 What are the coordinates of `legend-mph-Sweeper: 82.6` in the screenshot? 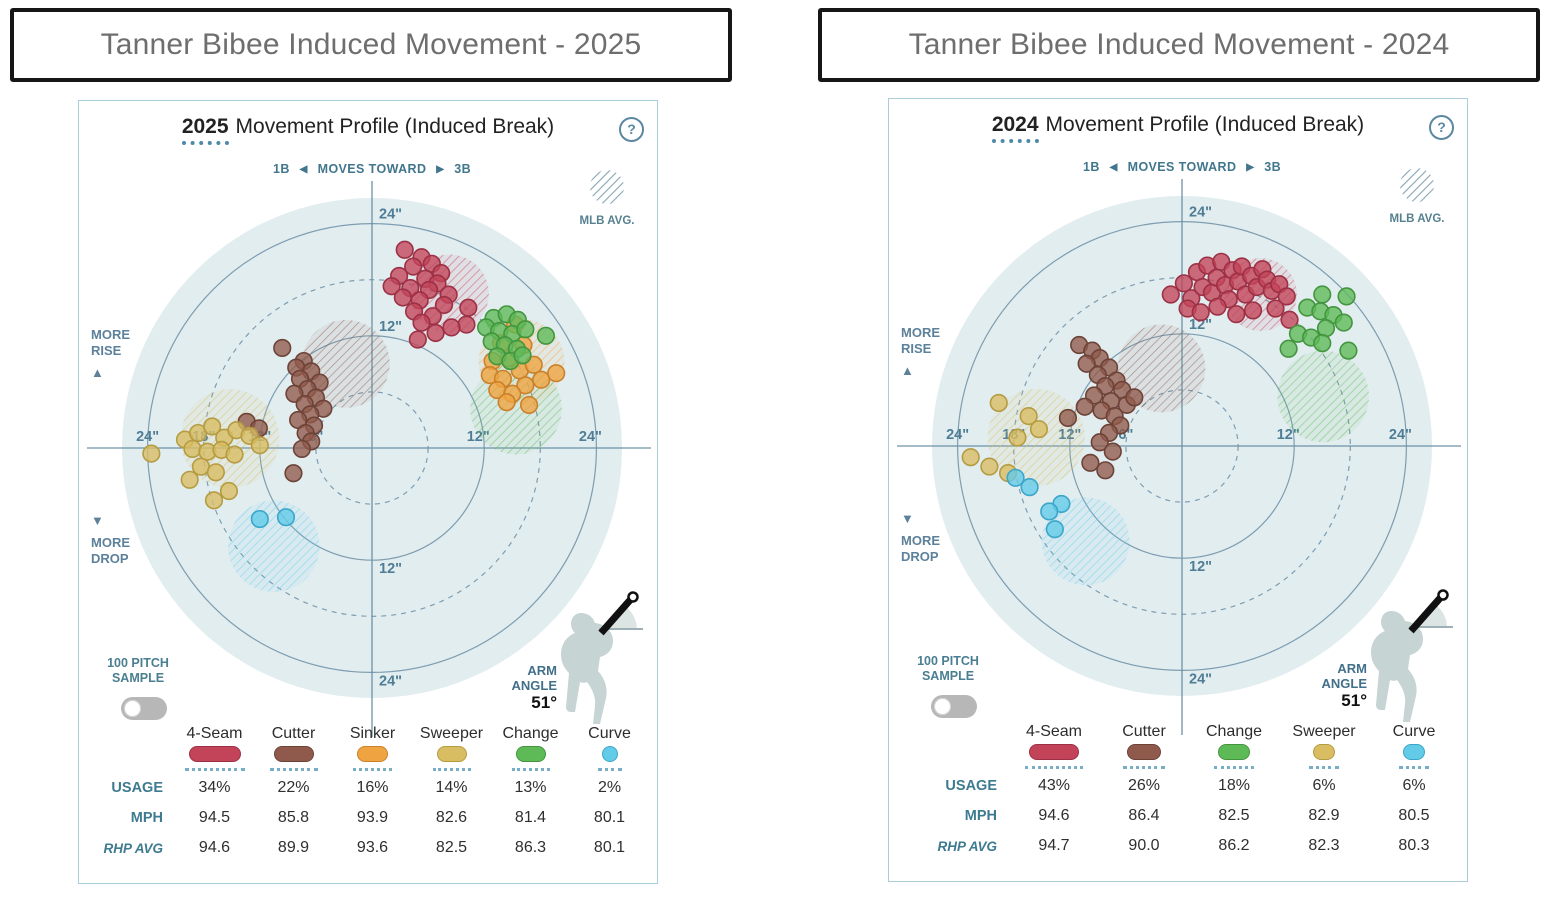 It's located at (451, 817).